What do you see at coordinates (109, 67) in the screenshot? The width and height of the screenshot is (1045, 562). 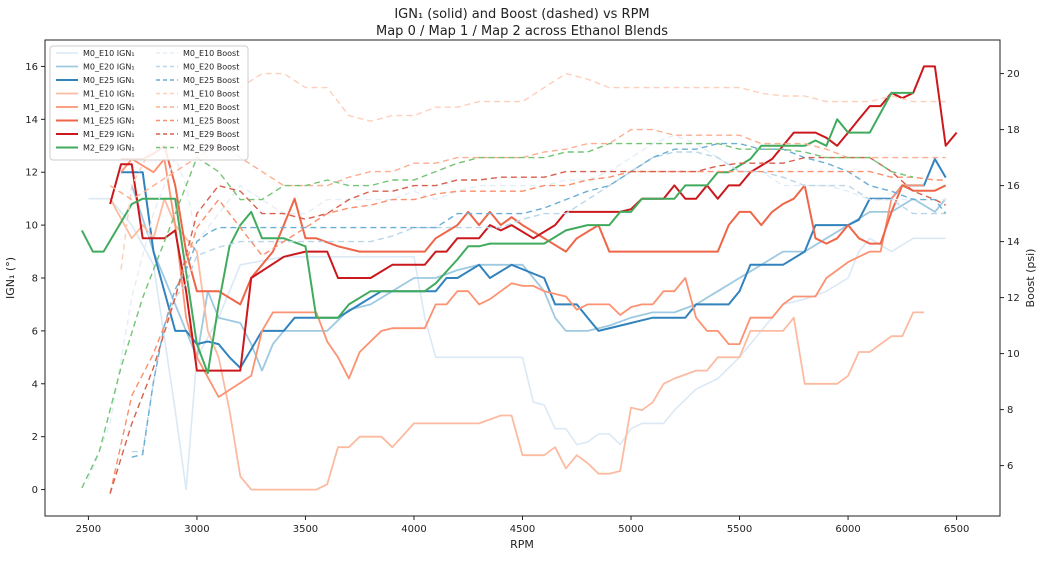 I see `legend-label: M0_E20 IGN₁` at bounding box center [109, 67].